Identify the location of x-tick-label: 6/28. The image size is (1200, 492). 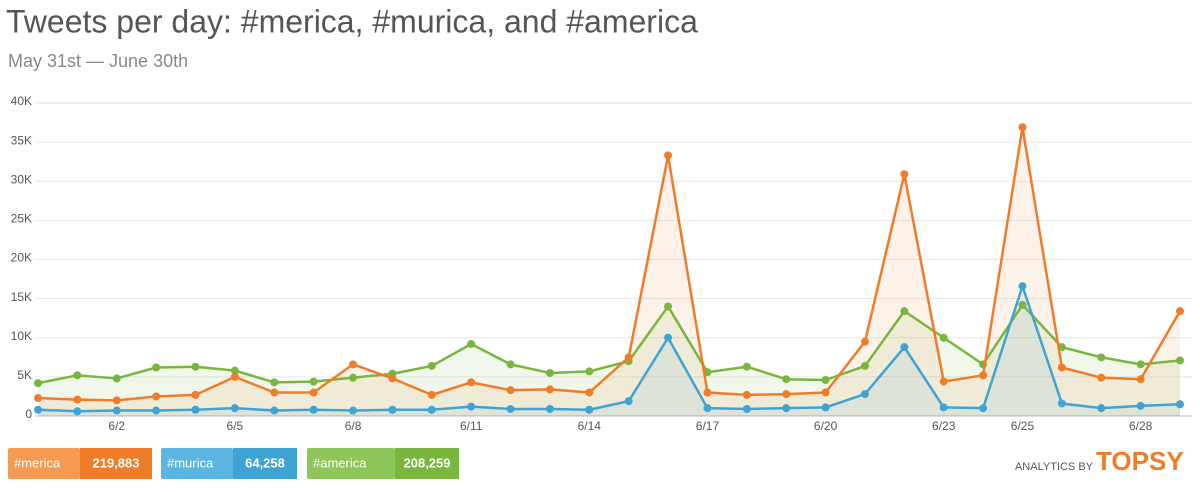
(1141, 426).